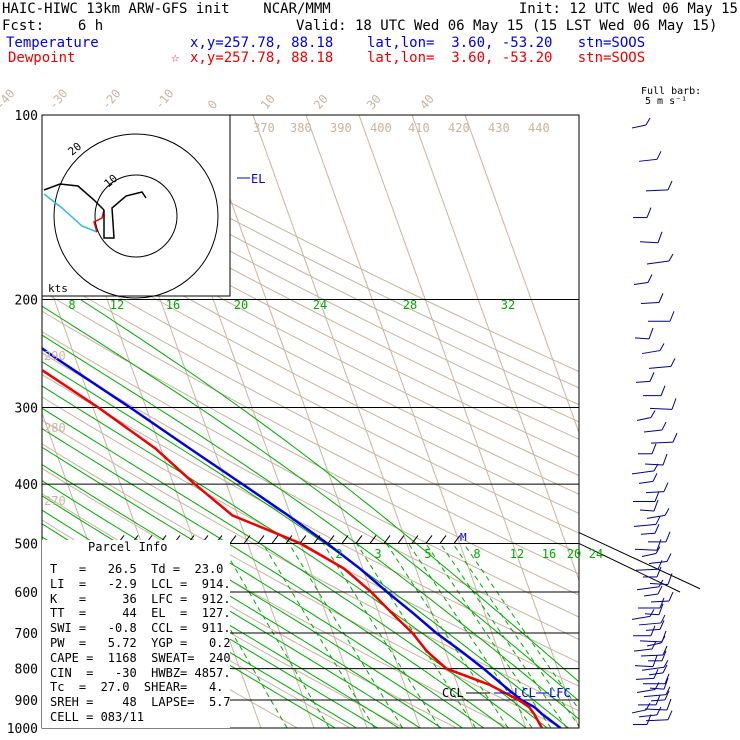  I want to click on pressure-label: 200, so click(26, 301).